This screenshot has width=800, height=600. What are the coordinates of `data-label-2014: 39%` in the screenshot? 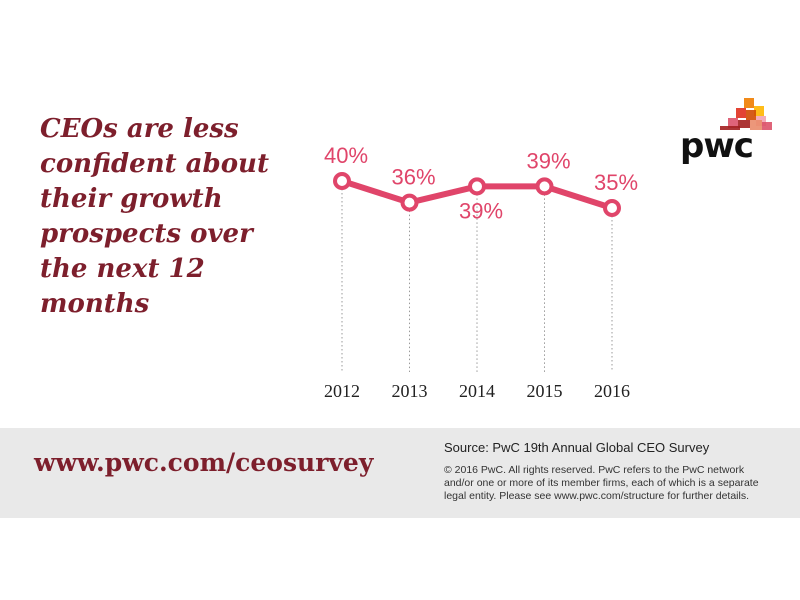 It's located at (481, 210).